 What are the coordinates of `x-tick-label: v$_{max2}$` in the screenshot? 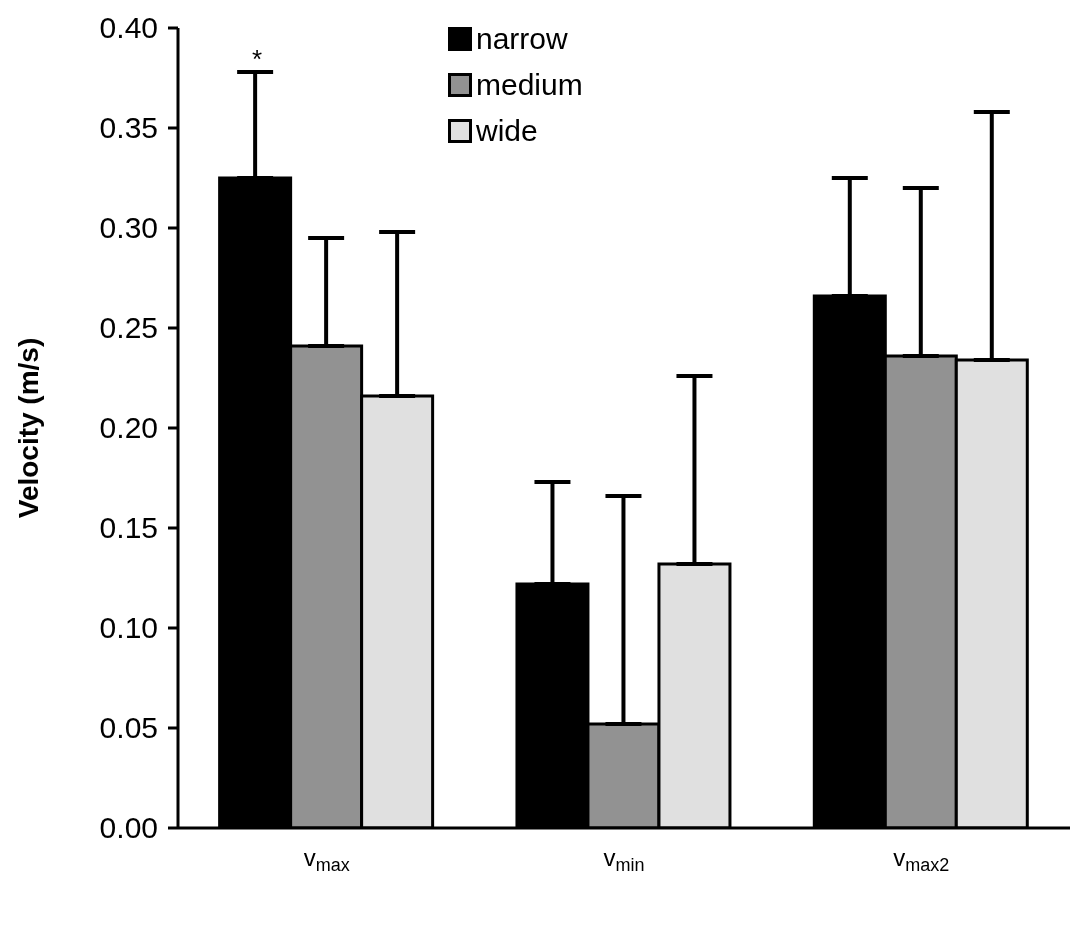 It's located at (921, 860).